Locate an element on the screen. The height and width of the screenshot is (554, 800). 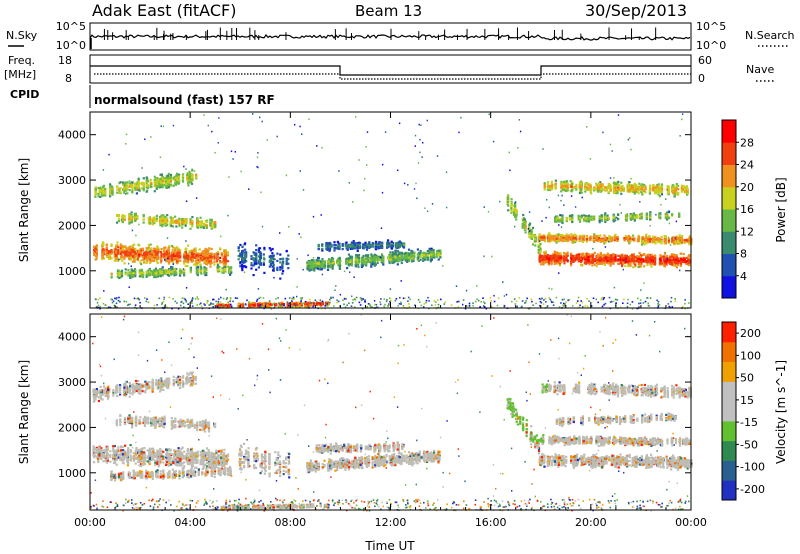
colorbar-tick-label: -200 is located at coordinates (752, 489).